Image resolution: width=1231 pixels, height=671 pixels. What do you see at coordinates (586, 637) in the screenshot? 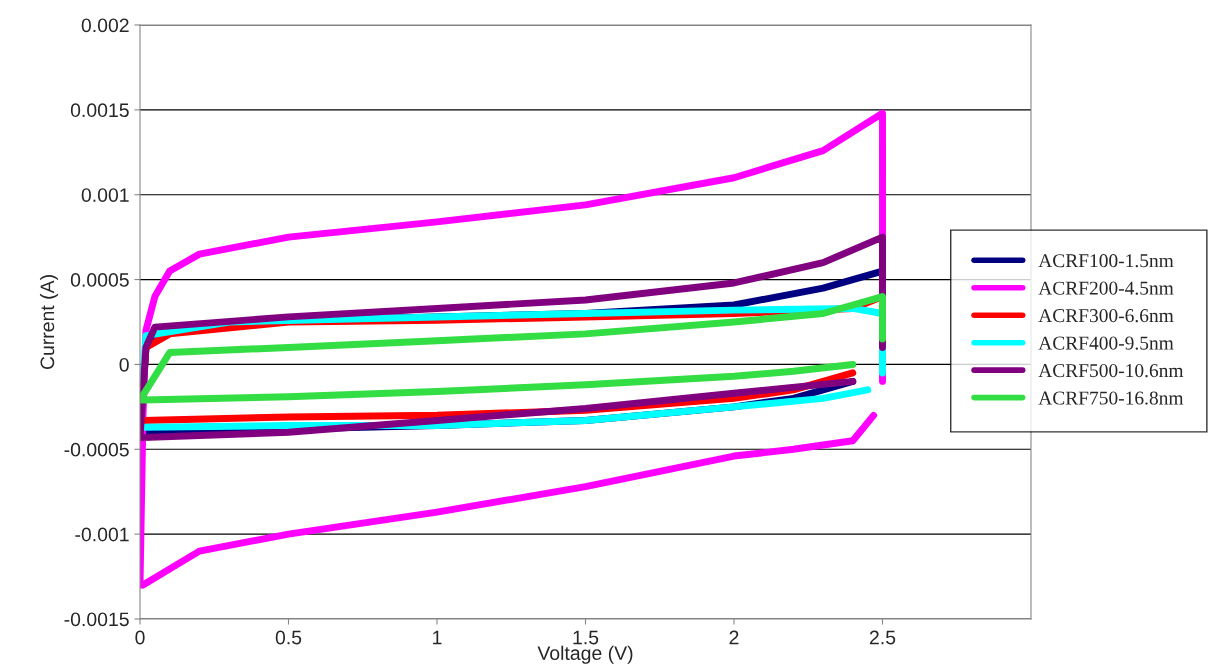
I see `x-tick-label: 1.5` at bounding box center [586, 637].